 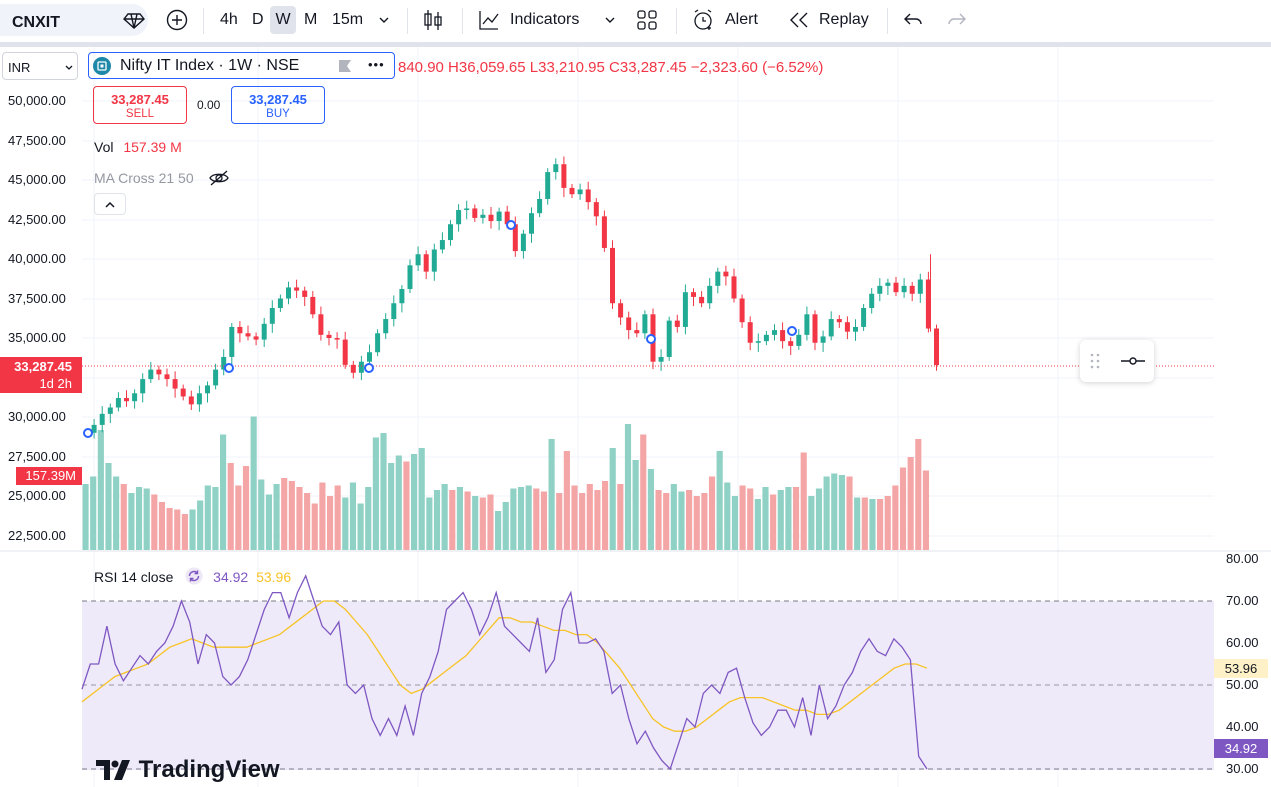 What do you see at coordinates (134, 22) in the screenshot?
I see `compare-diamond-icon` at bounding box center [134, 22].